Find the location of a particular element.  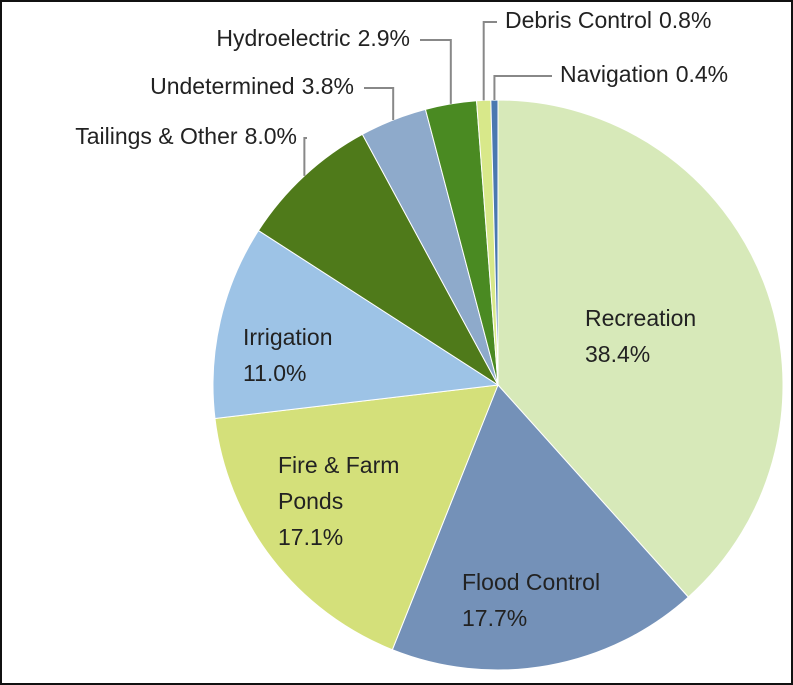

slice-value: 38.4% is located at coordinates (618, 354).